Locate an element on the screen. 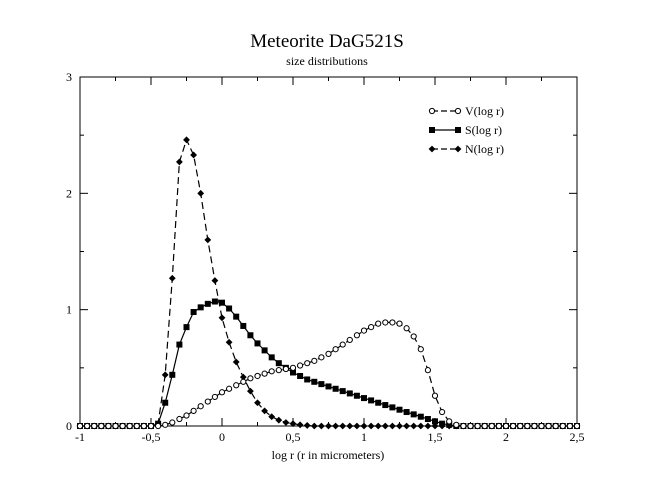 Image resolution: width=650 pixels, height=502 pixels. y-tick-label: 1 is located at coordinates (69, 310).